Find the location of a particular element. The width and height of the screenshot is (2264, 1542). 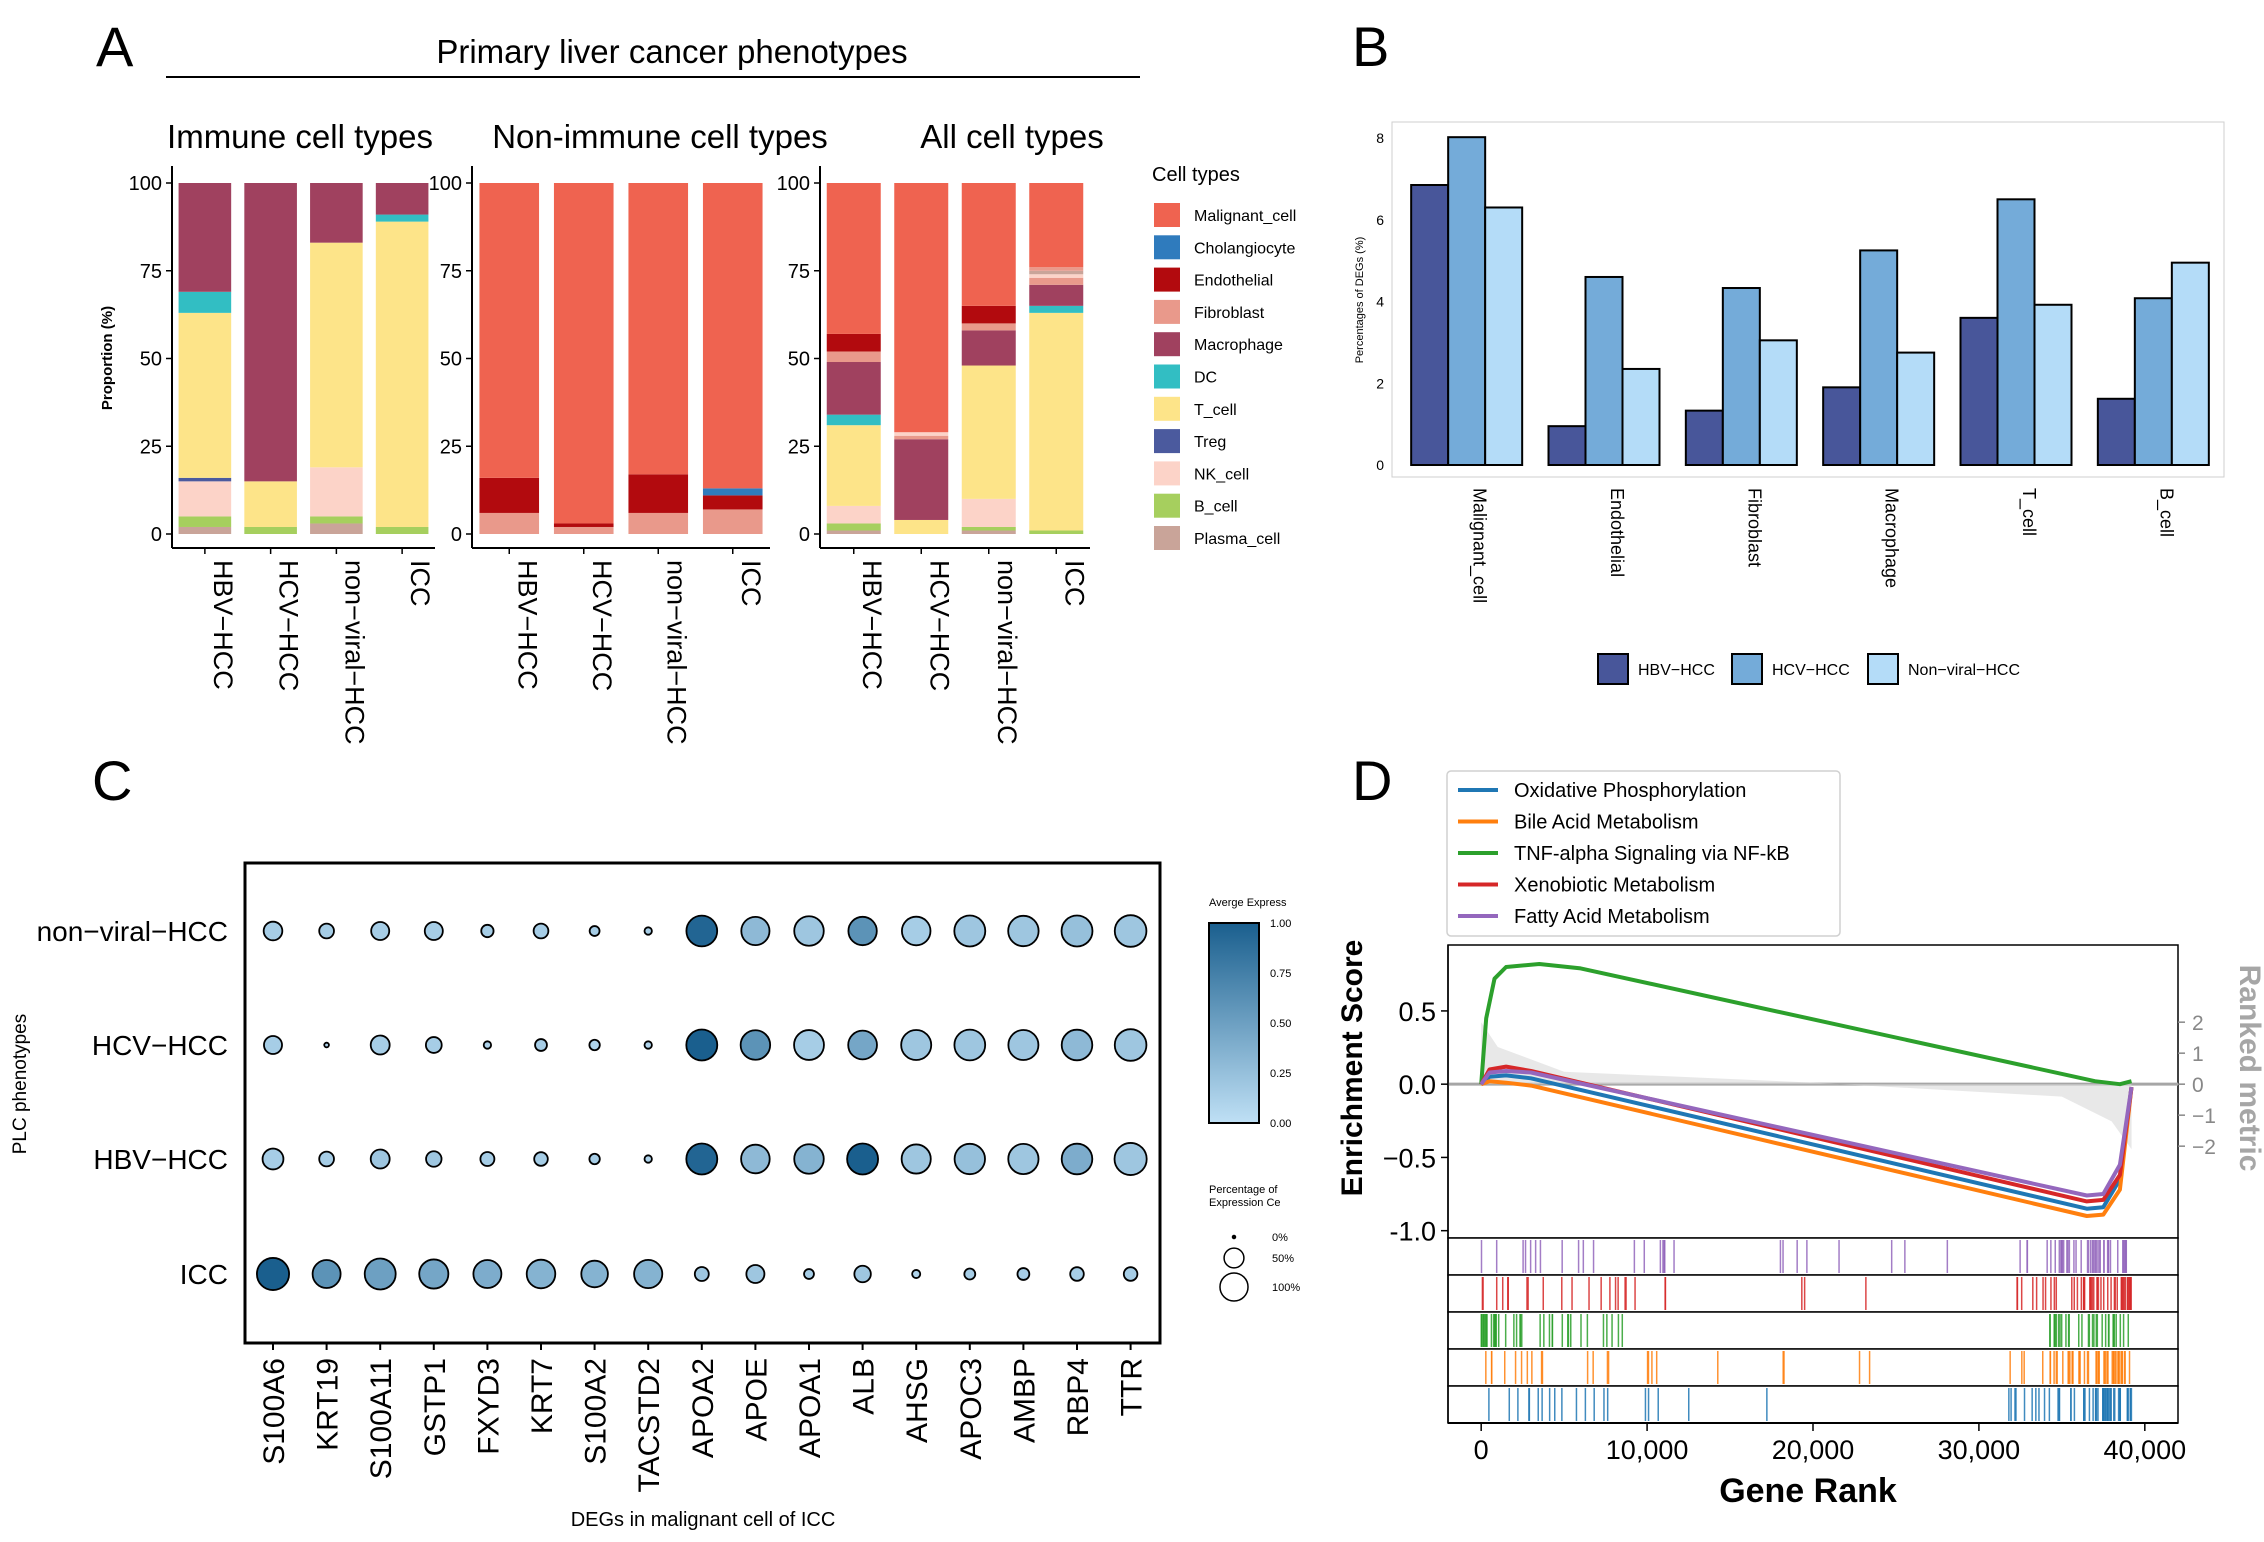

panel-d-line-oxidative-phosphorylation is located at coordinates (1806, 1142).